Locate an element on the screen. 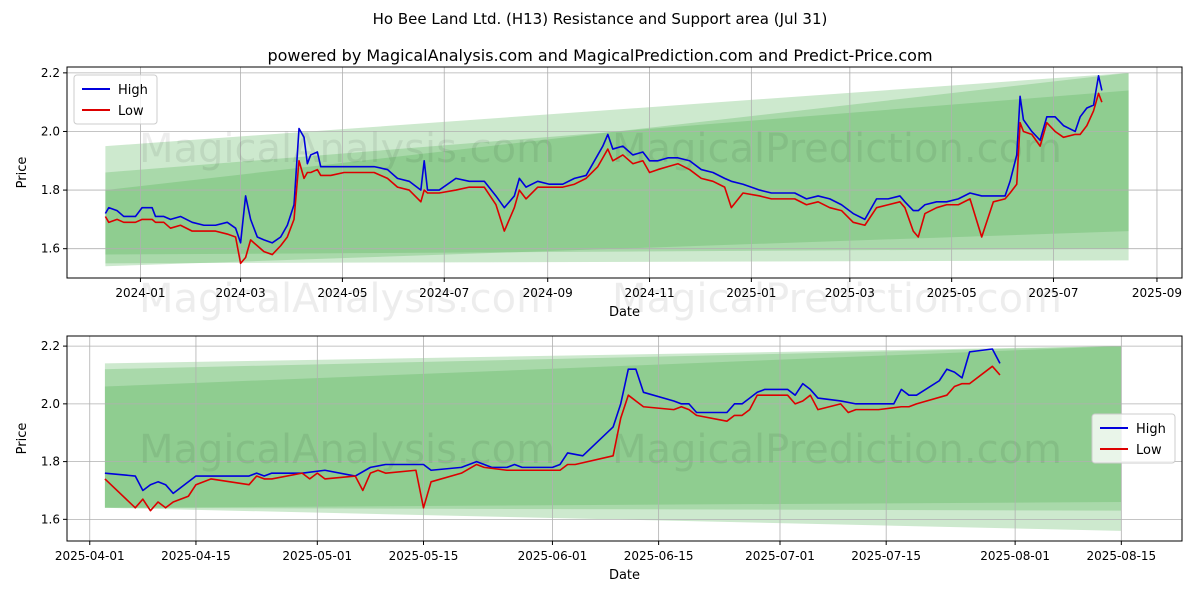 The width and height of the screenshot is (1200, 600). x-tick-label: 2025-06-15 is located at coordinates (659, 556).